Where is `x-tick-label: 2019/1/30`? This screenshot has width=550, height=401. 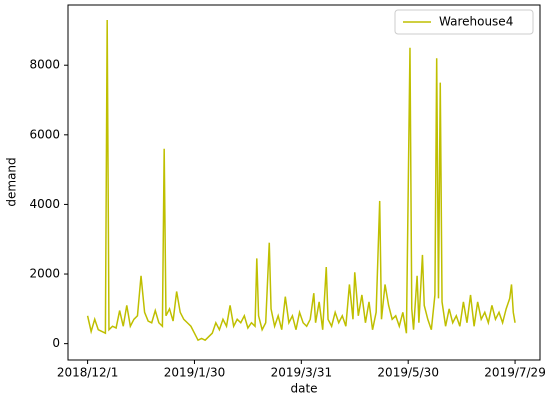 x-tick-label: 2019/1/30 is located at coordinates (195, 373).